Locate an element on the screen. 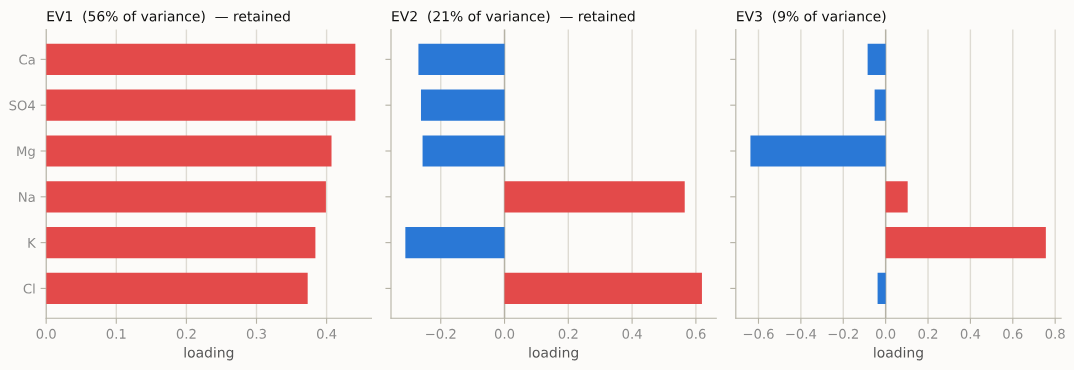  x-tick-label: 0.8 is located at coordinates (1055, 333).